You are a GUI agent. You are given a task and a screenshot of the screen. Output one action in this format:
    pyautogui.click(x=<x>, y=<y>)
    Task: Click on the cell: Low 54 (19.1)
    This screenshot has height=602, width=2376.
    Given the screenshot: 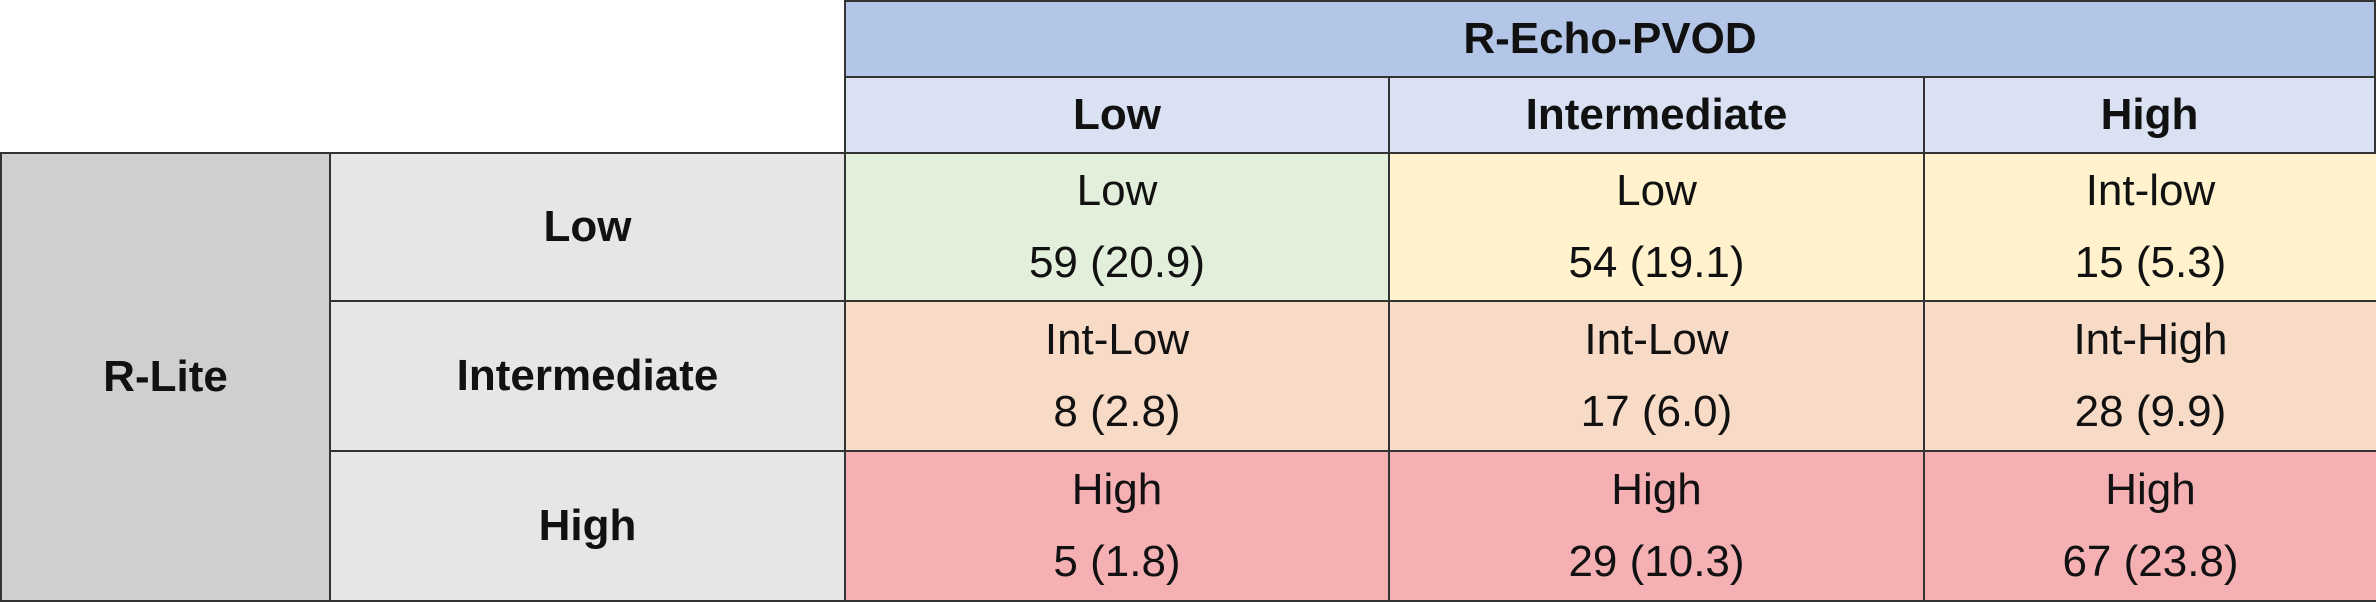 What is the action you would take?
    pyautogui.click(x=1656, y=227)
    